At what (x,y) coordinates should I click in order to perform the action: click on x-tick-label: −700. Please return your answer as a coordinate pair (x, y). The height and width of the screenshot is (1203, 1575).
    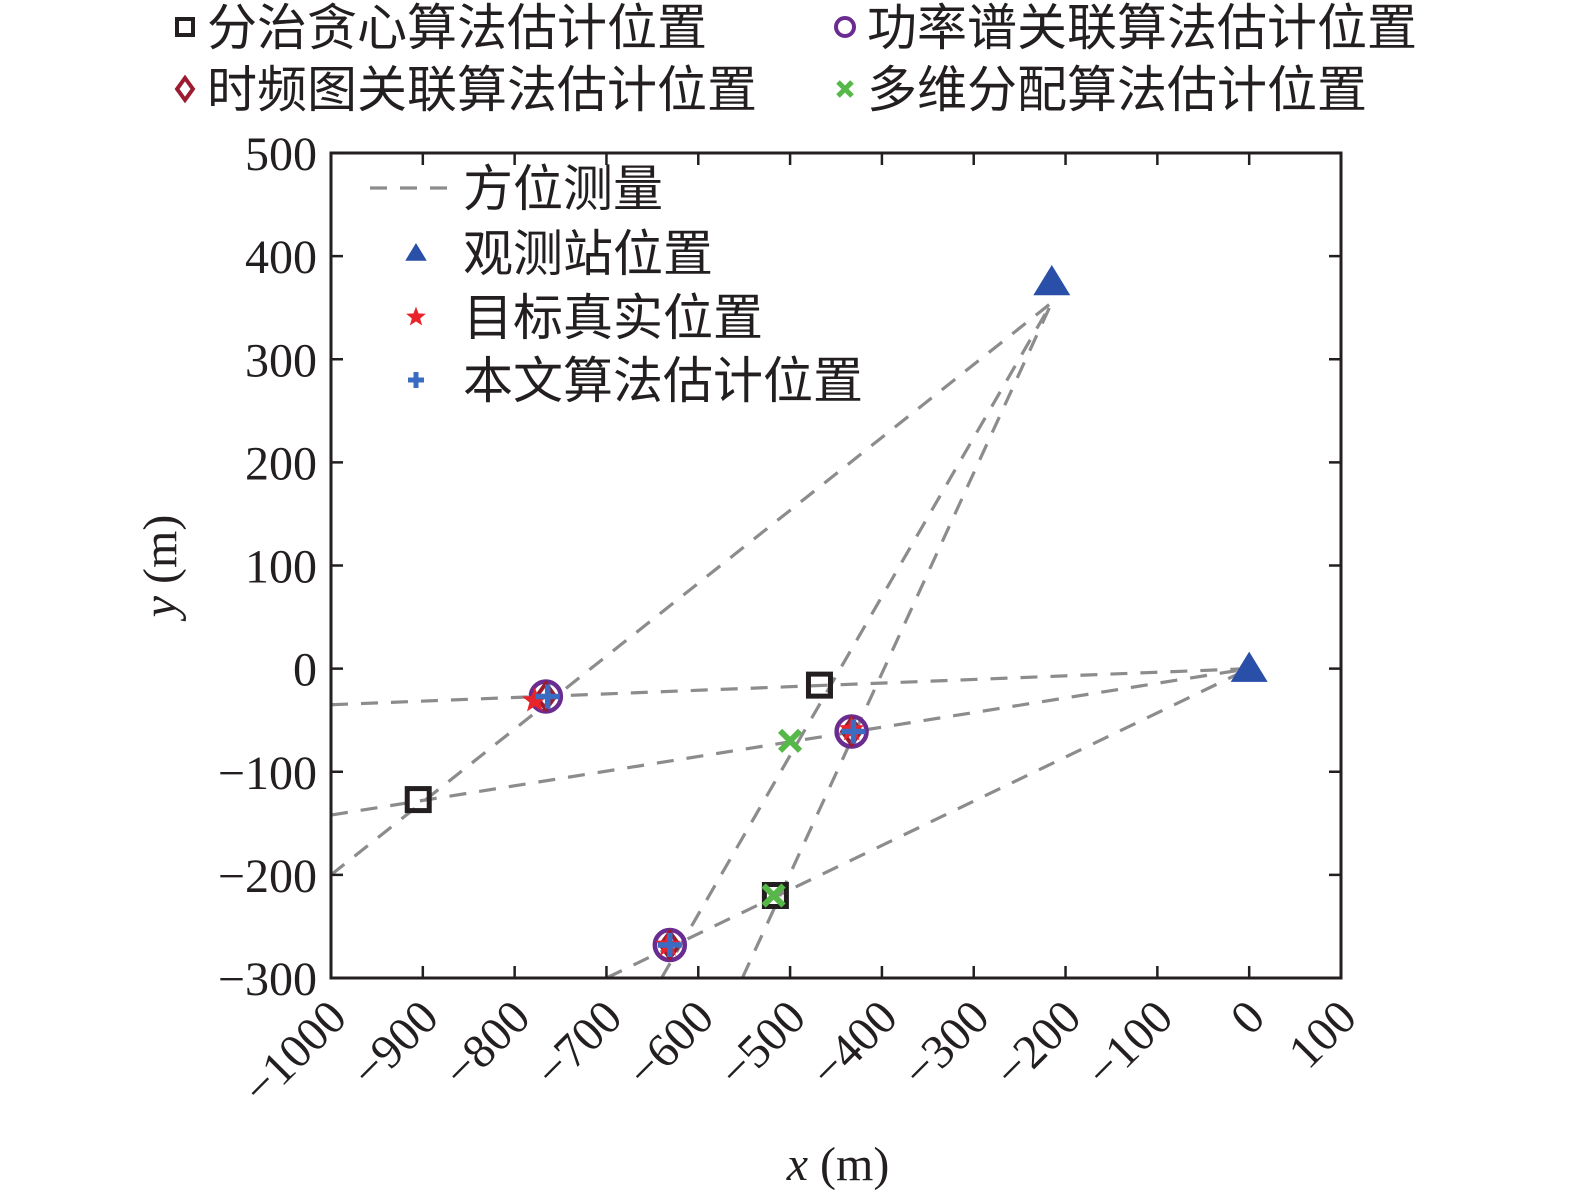
    Looking at the image, I should click on (579, 1044).